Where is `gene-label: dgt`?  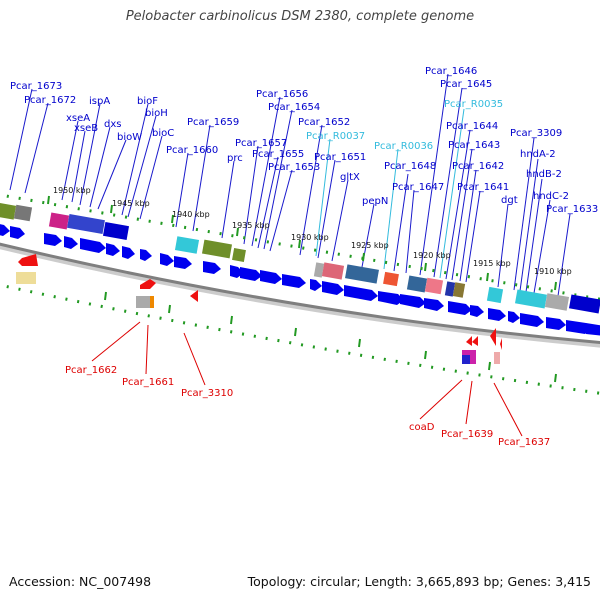
gene-label: dgt is located at coordinates (509, 200).